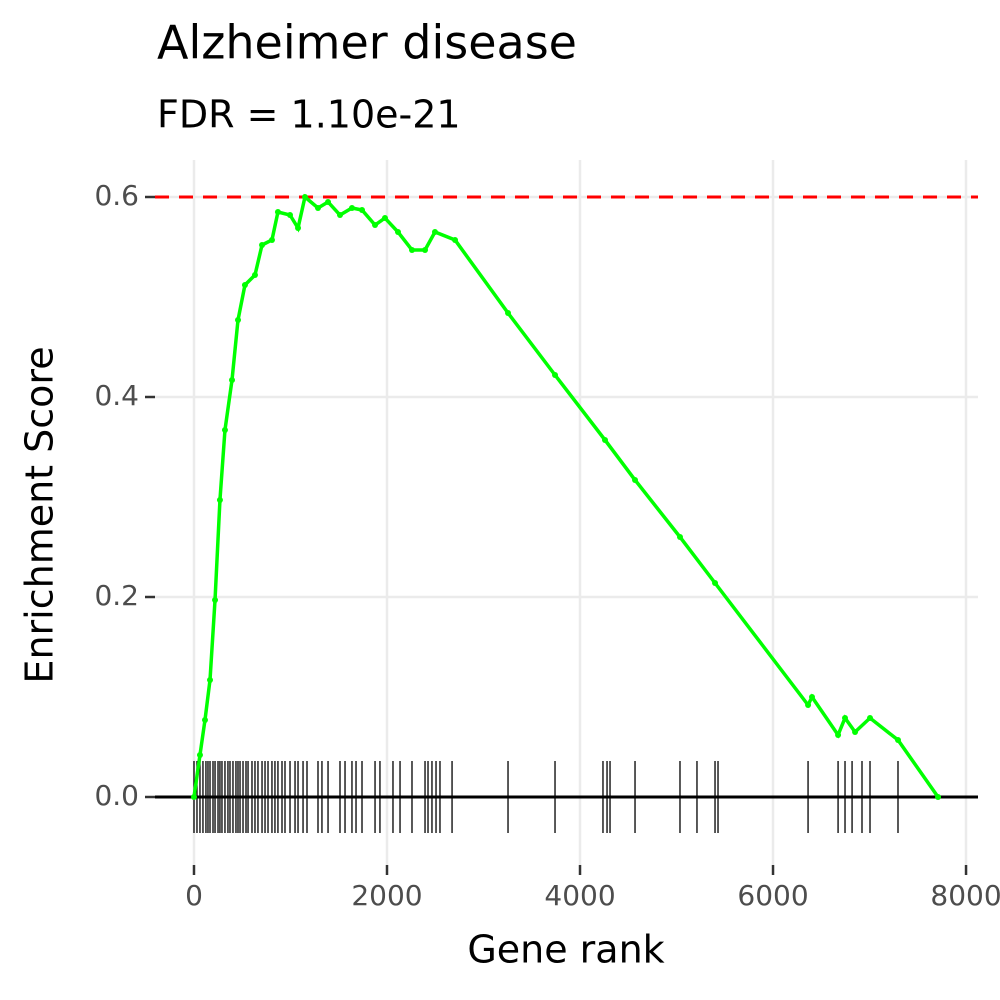  I want to click on y-tick-label: 0.2, so click(116, 595).